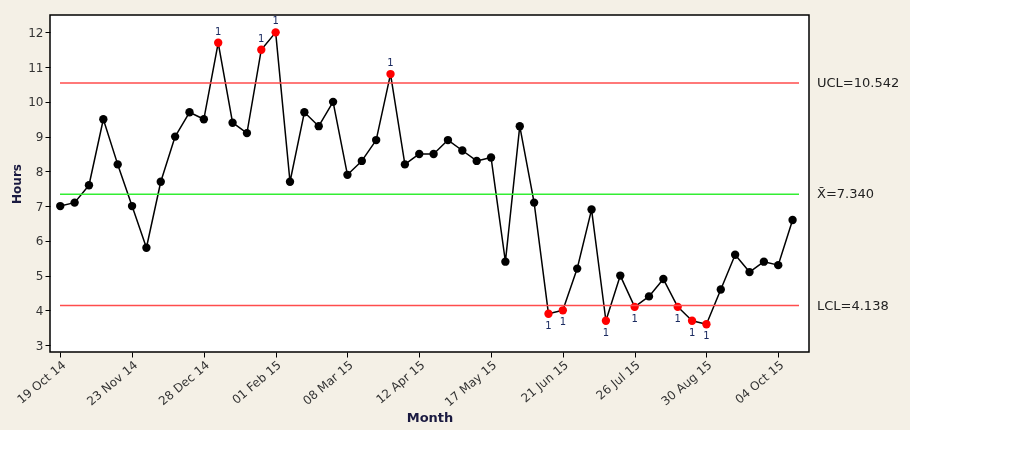 The image size is (1012, 457). What do you see at coordinates (686, 383) in the screenshot?
I see `x-tick-label: 30 Aug 15` at bounding box center [686, 383].